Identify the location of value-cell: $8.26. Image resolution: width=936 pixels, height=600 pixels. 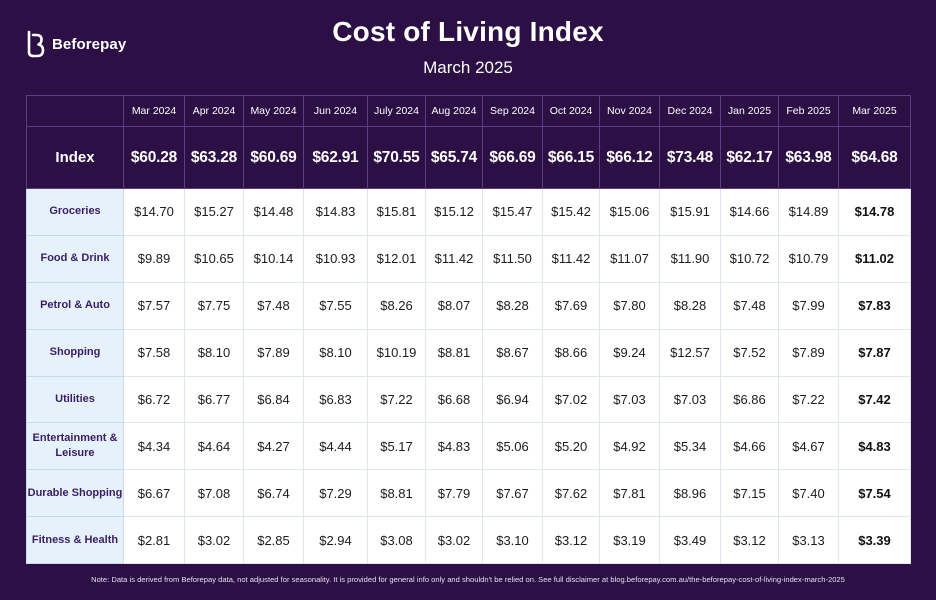
(396, 305).